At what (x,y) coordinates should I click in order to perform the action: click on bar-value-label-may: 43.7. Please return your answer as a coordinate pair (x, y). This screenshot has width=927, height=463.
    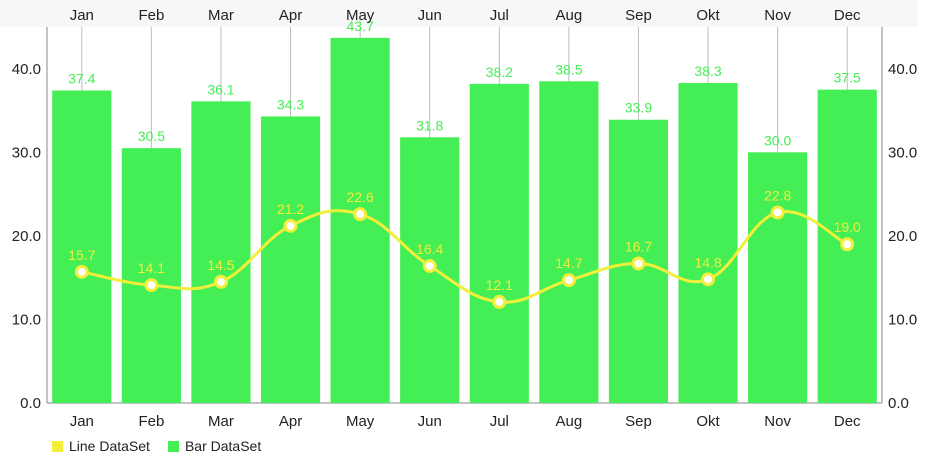
    Looking at the image, I should click on (360, 26).